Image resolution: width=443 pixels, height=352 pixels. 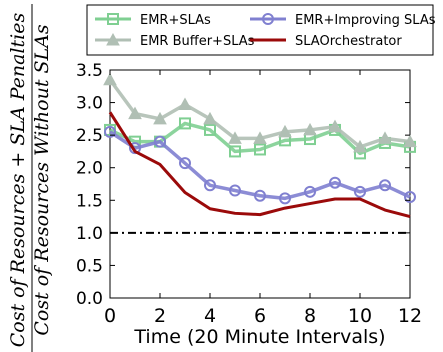 I want to click on legend-label: EMR Buffer+SLAs, so click(x=197, y=41).